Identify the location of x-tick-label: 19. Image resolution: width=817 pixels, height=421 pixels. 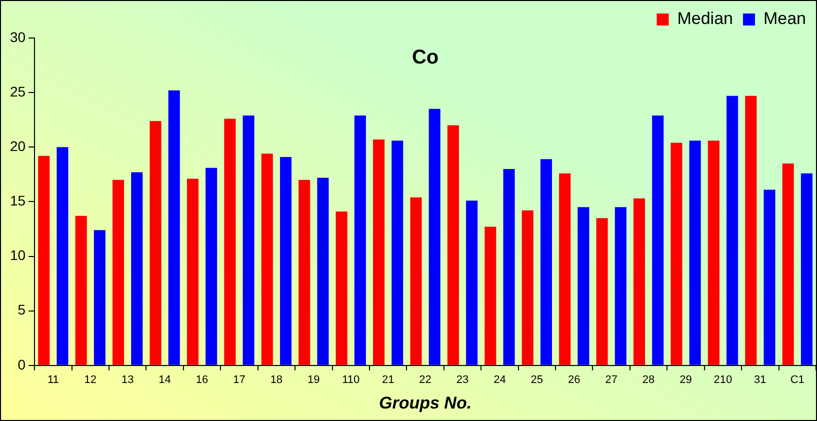
(314, 380).